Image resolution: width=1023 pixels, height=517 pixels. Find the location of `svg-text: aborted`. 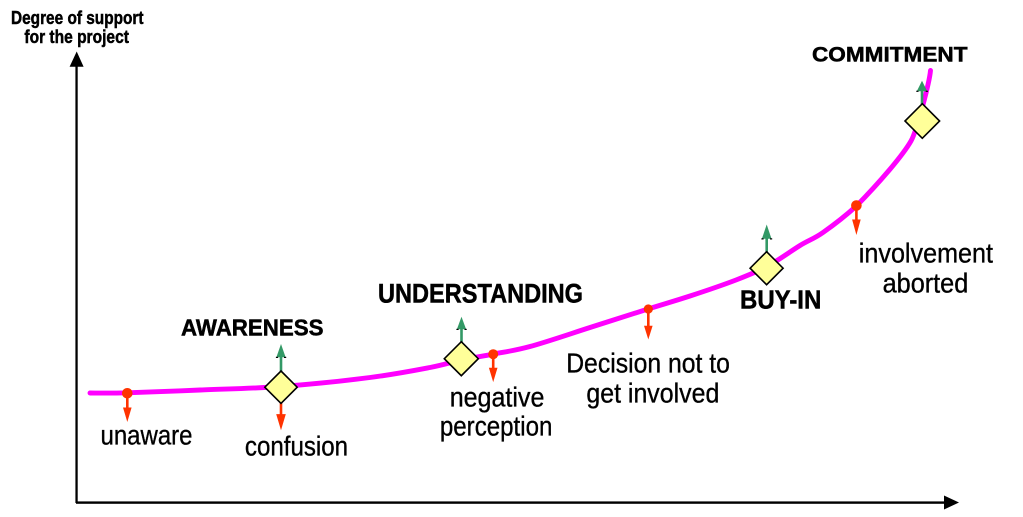

svg-text: aborted is located at coordinates (926, 282).